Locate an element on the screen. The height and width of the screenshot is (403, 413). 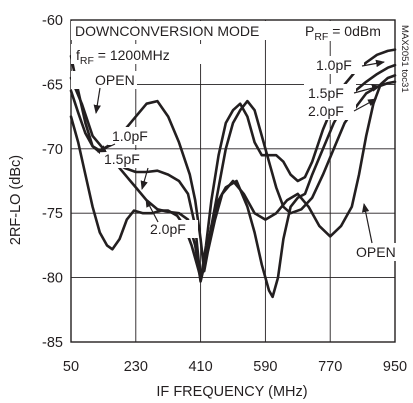
label-15pf-right-bg is located at coordinates (330, 93).